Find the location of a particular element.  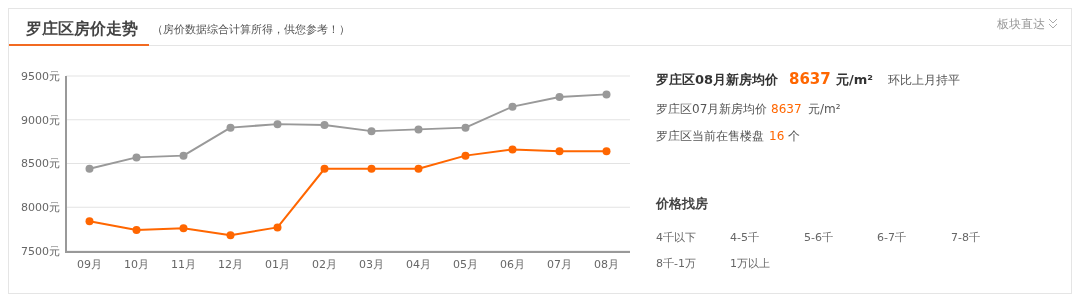

text: 4千以下 is located at coordinates (676, 237).